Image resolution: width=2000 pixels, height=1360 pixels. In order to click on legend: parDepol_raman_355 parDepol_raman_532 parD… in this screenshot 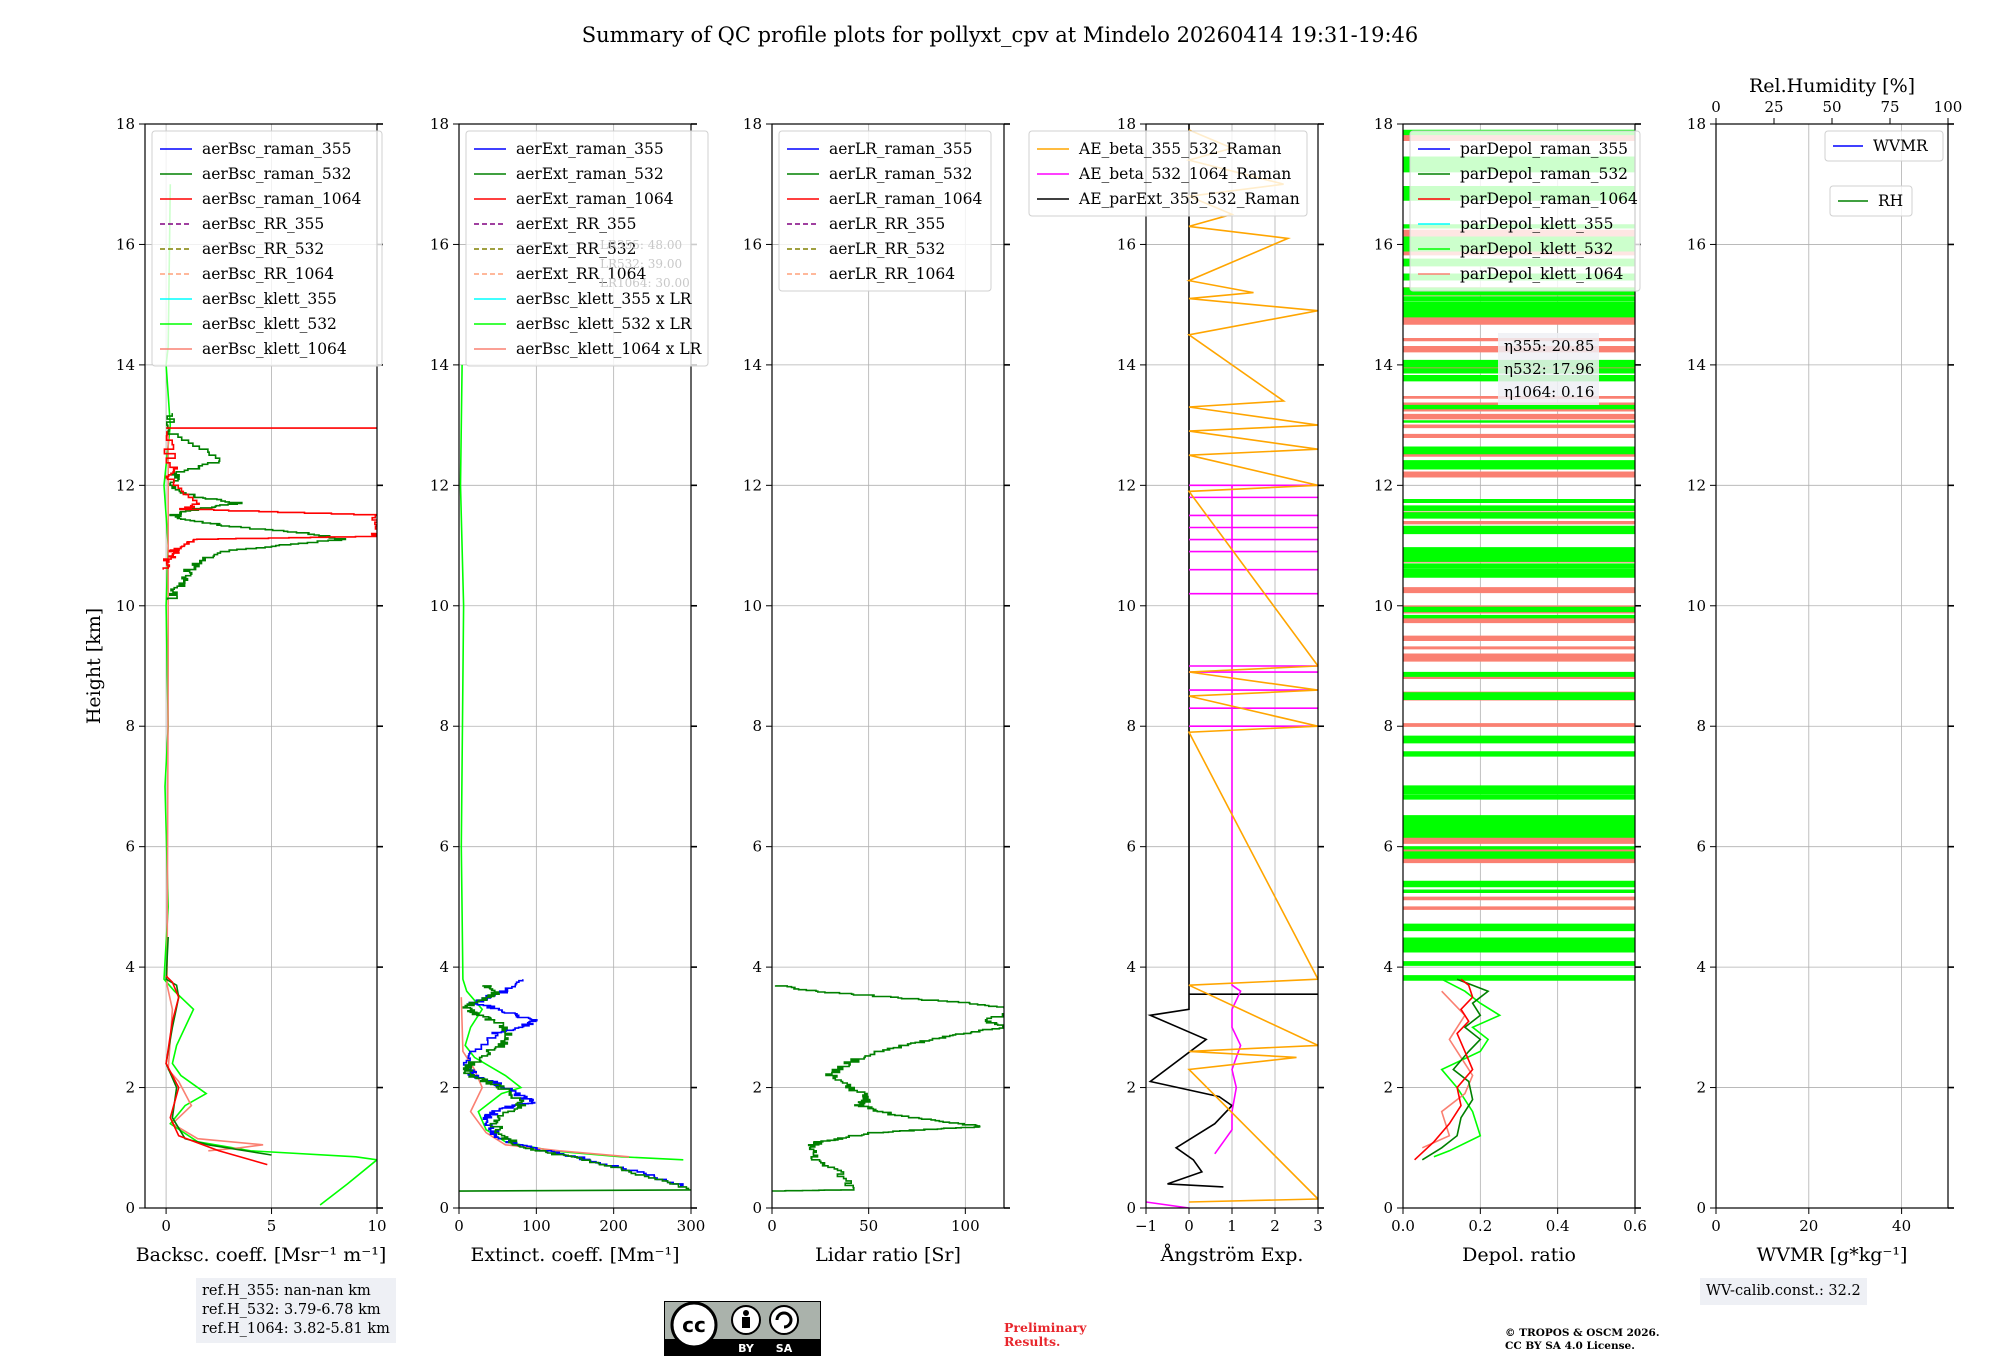, I will do `click(1525, 211)`.